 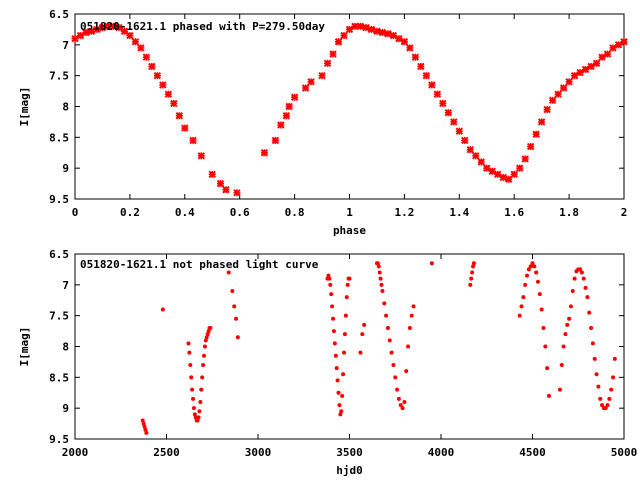 What do you see at coordinates (569, 212) in the screenshot?
I see `x-tick-label: 1.8` at bounding box center [569, 212].